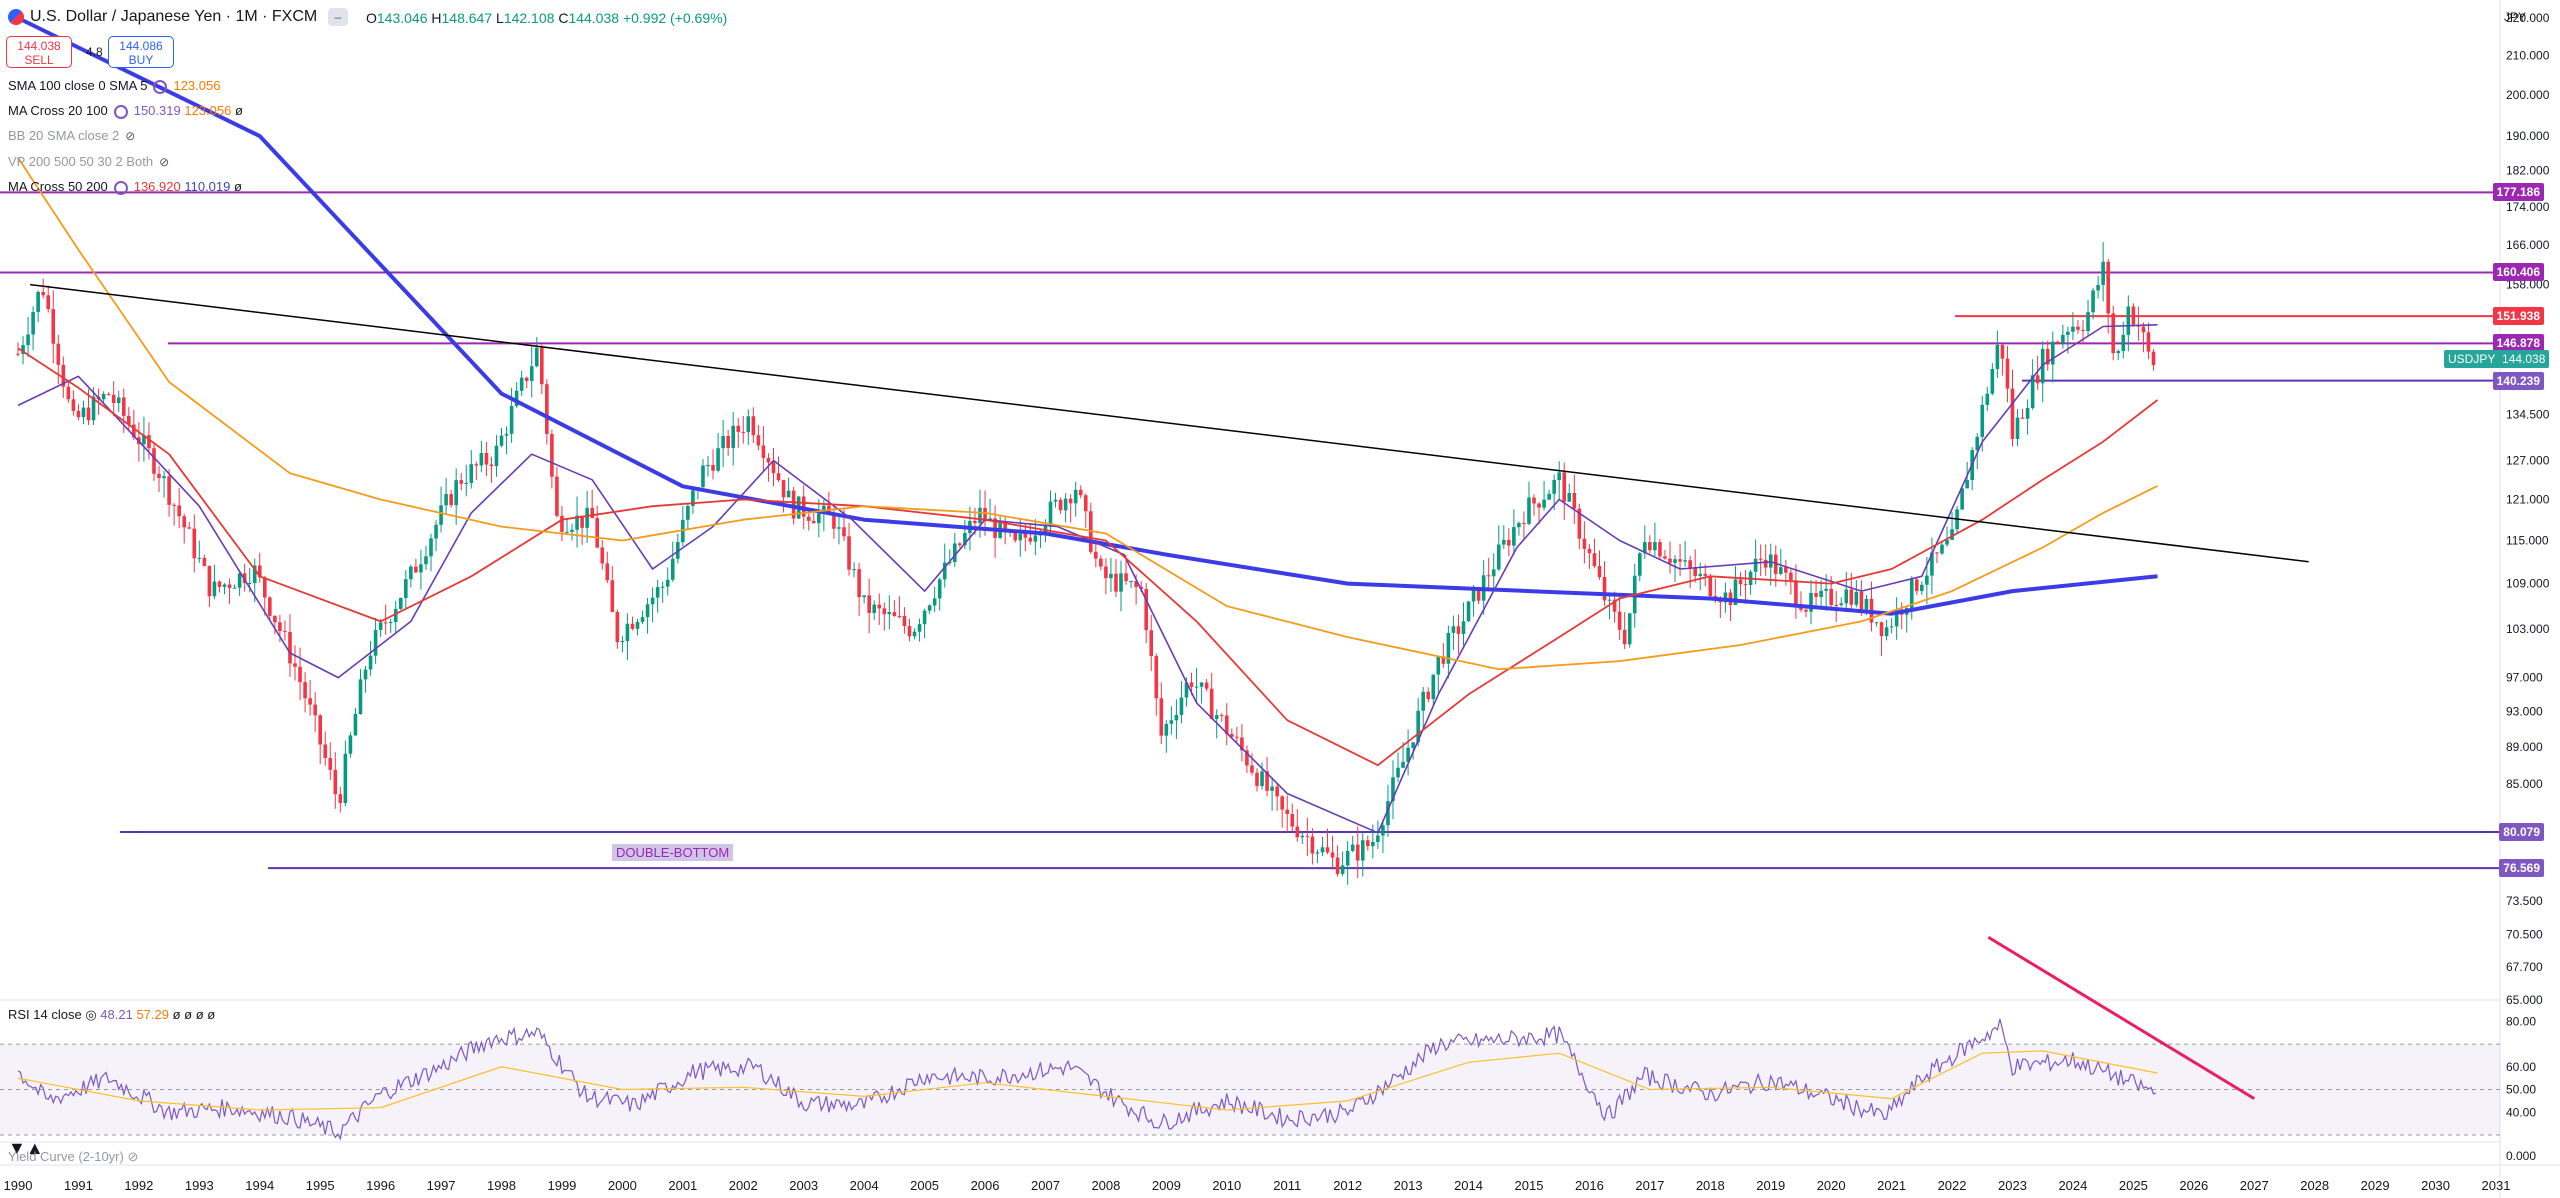 This screenshot has height=1198, width=2560. I want to click on y-tick-label: 121.000, so click(2528, 500).